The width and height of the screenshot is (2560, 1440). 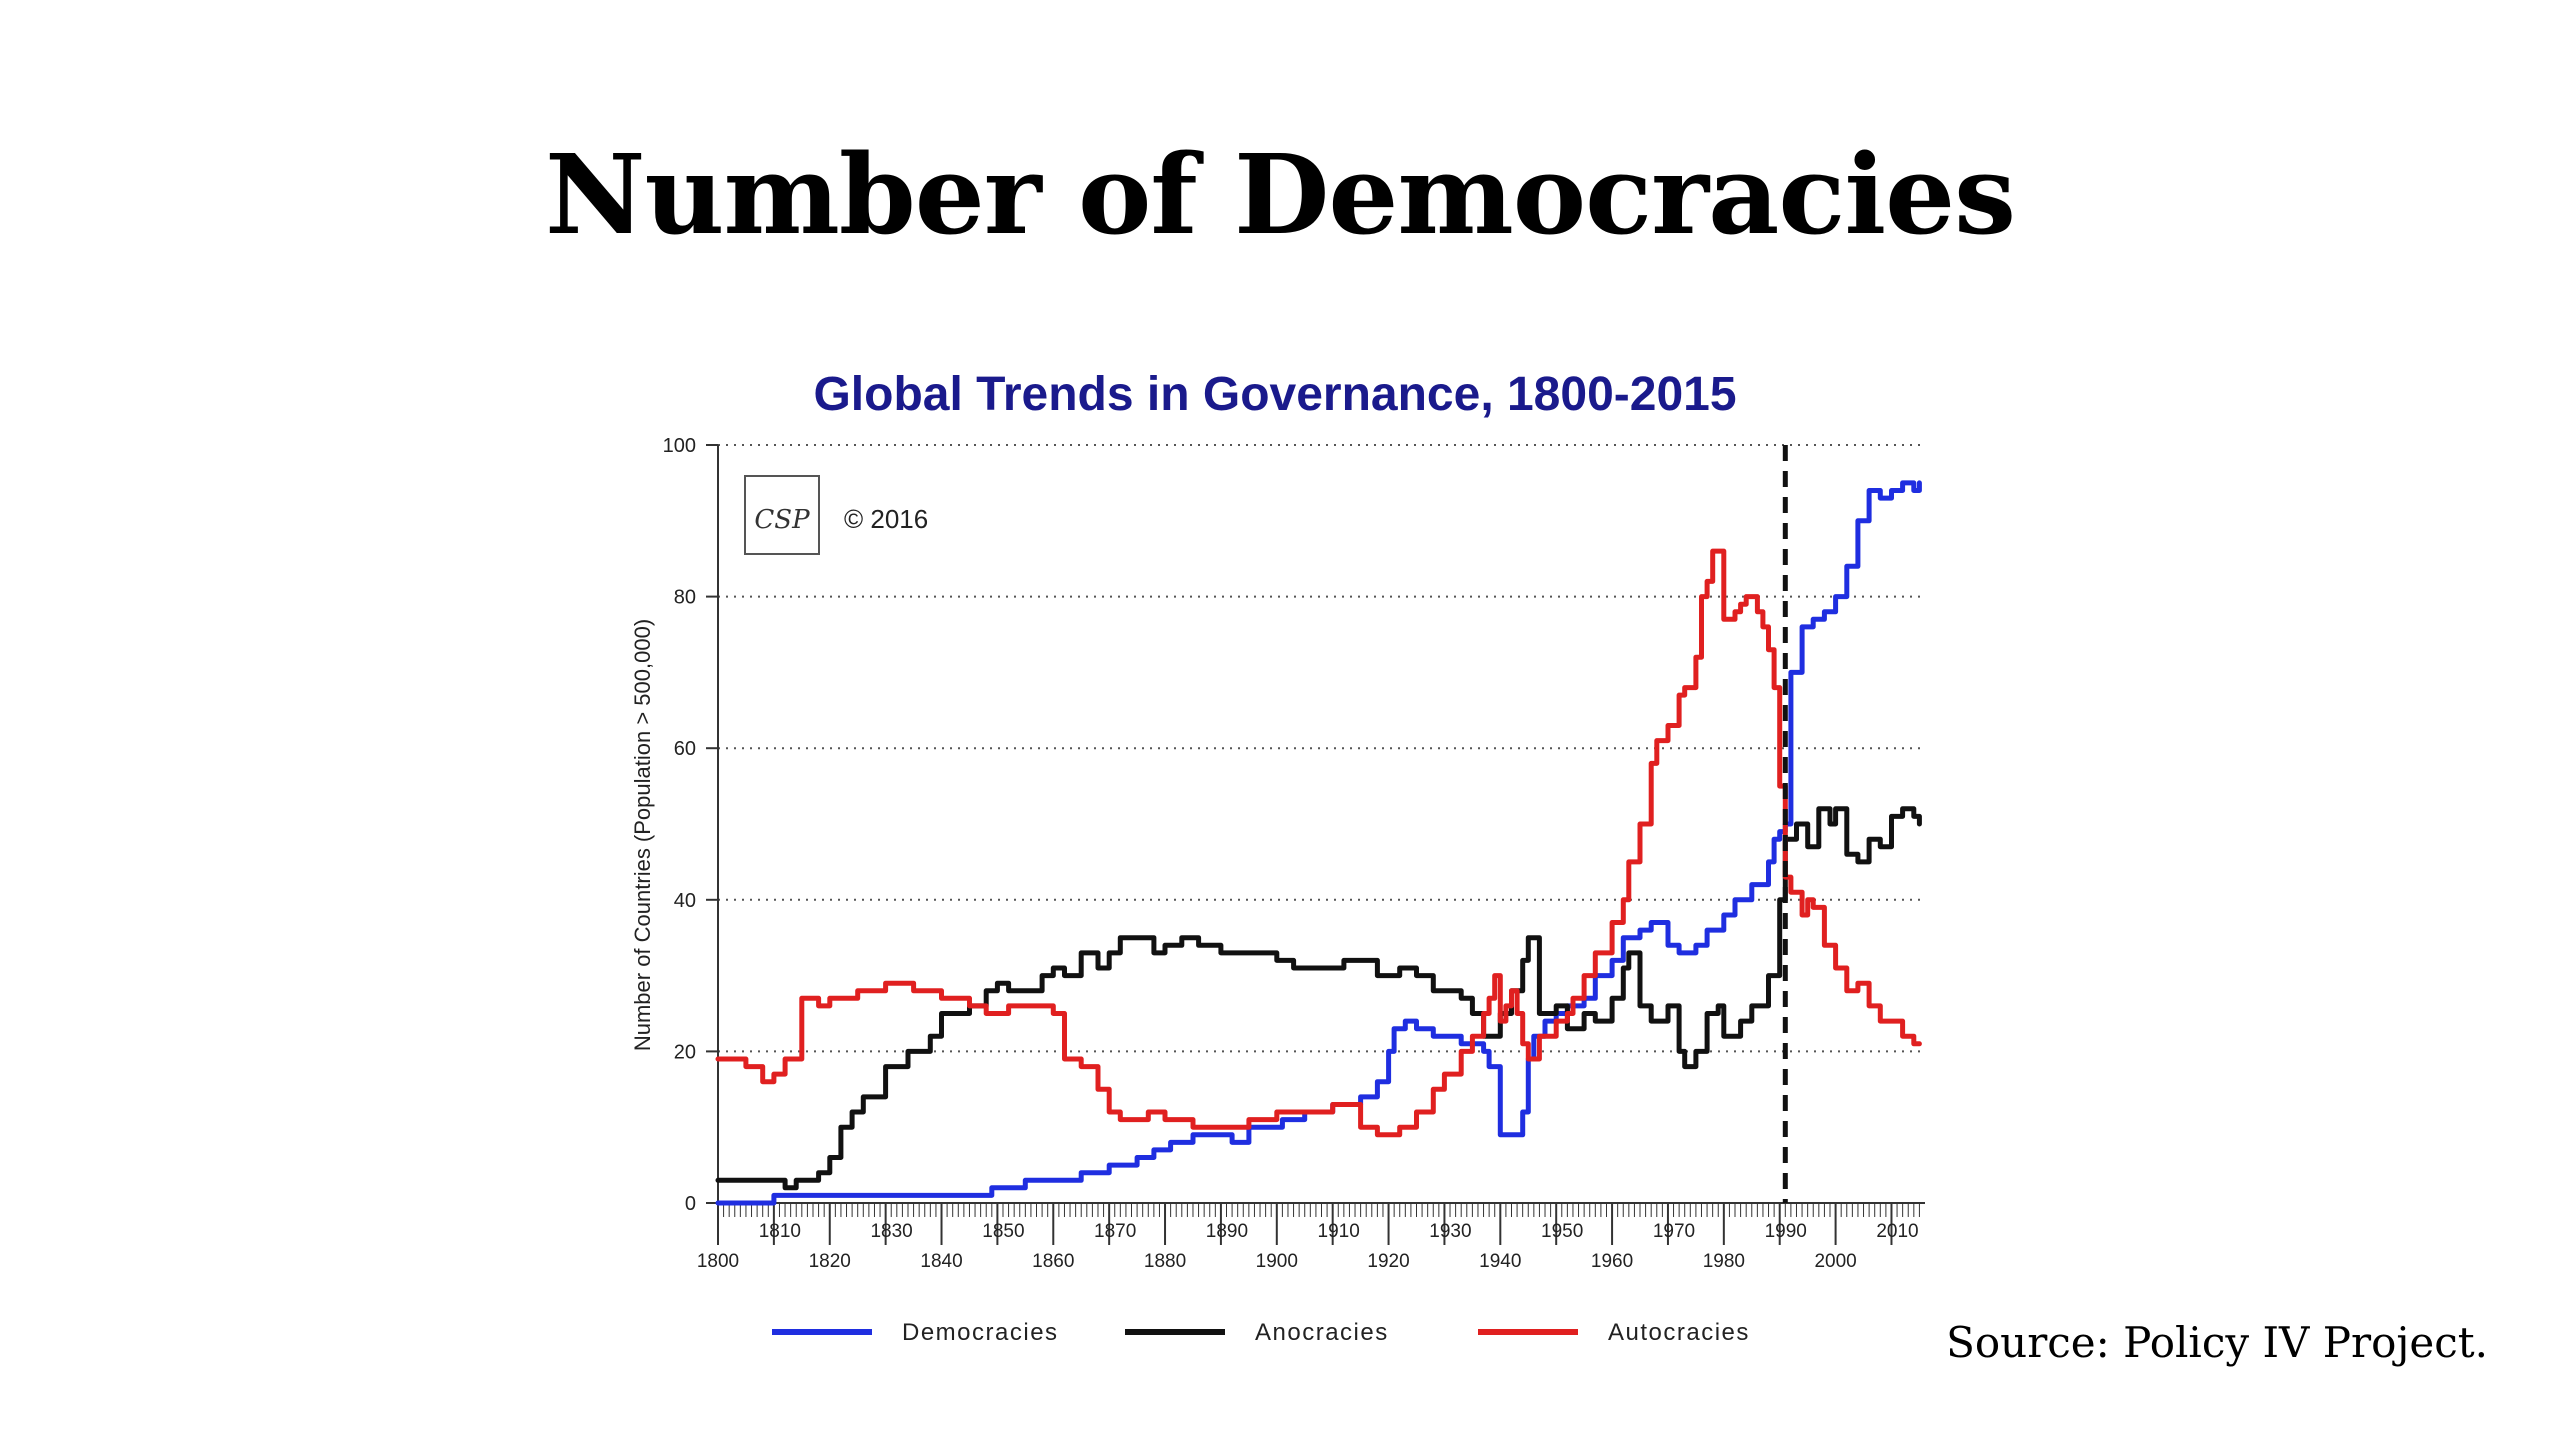 I want to click on x-tick-label: 1920, so click(x=1388, y=1261).